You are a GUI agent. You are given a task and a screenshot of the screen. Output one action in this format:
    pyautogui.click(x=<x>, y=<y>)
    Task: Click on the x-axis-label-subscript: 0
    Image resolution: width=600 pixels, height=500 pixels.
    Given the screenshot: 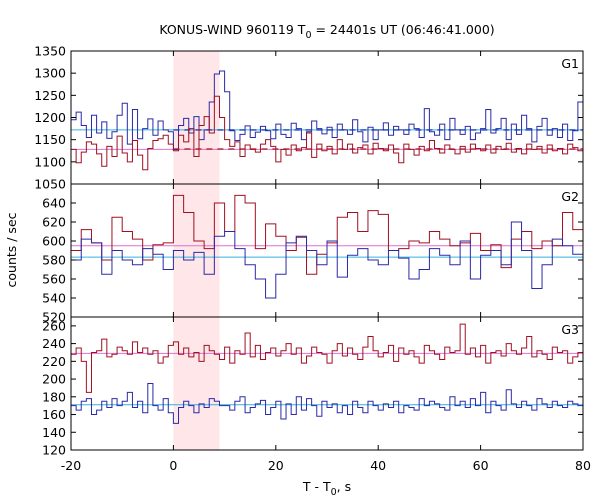 What is the action you would take?
    pyautogui.click(x=334, y=492)
    